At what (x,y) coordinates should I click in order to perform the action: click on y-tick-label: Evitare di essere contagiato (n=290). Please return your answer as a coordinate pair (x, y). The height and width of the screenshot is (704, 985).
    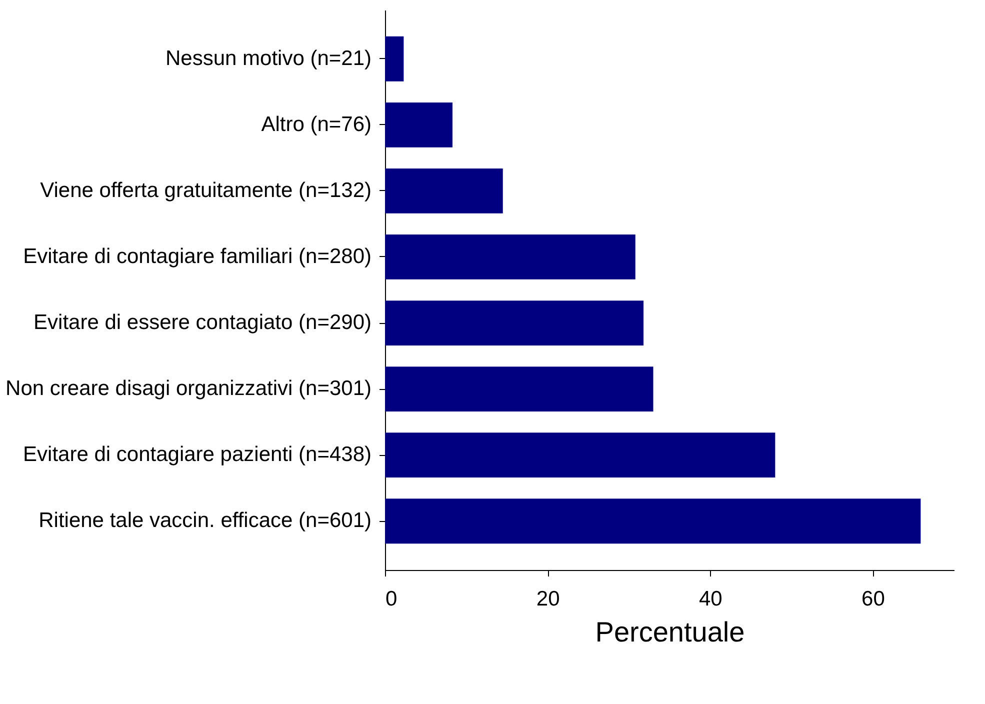
    Looking at the image, I should click on (203, 322).